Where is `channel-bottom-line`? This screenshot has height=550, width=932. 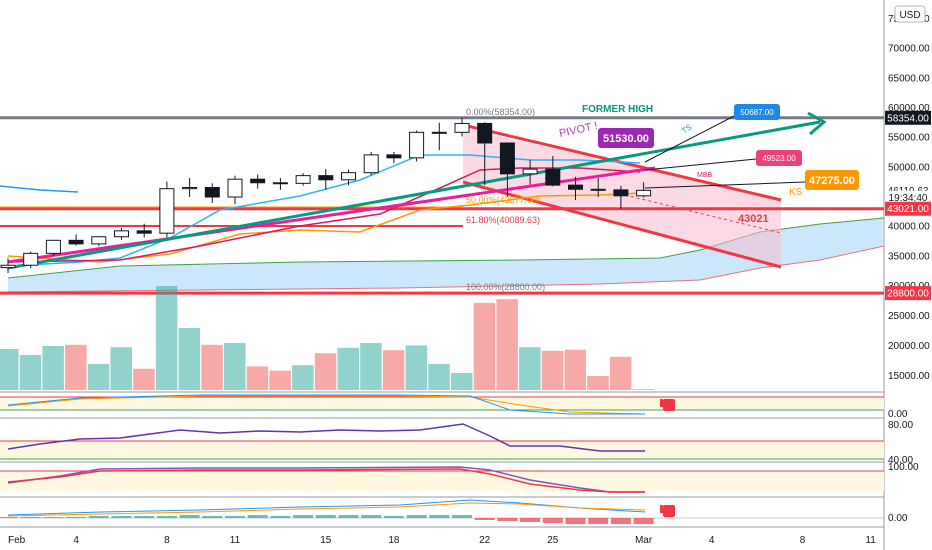
channel-bottom-line is located at coordinates (622, 224).